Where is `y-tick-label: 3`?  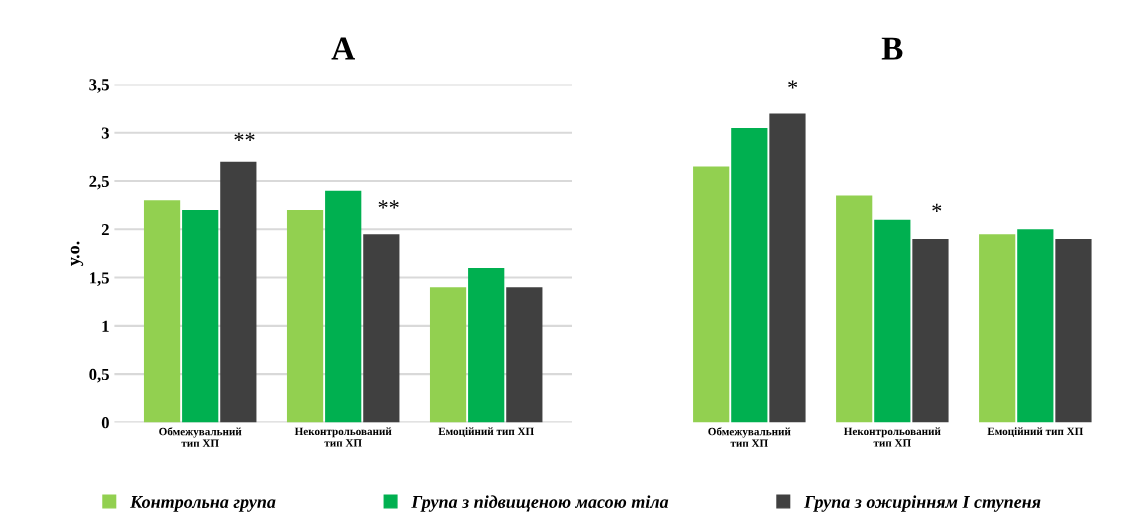
y-tick-label: 3 is located at coordinates (105, 133).